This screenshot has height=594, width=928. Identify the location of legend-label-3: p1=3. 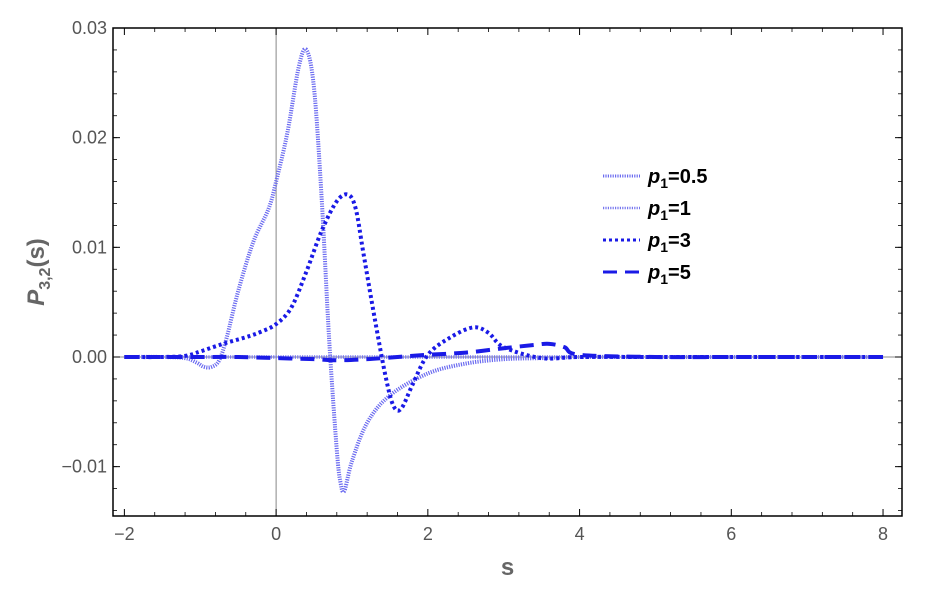
(669, 242).